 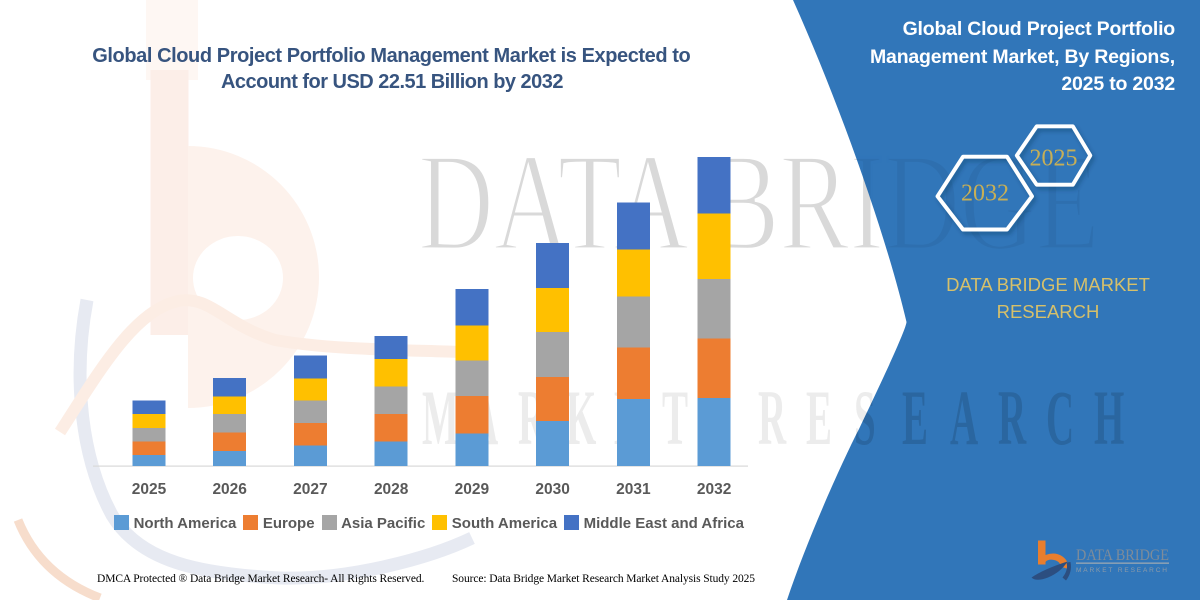 What do you see at coordinates (440, 419) in the screenshot?
I see `svg-text: M` at bounding box center [440, 419].